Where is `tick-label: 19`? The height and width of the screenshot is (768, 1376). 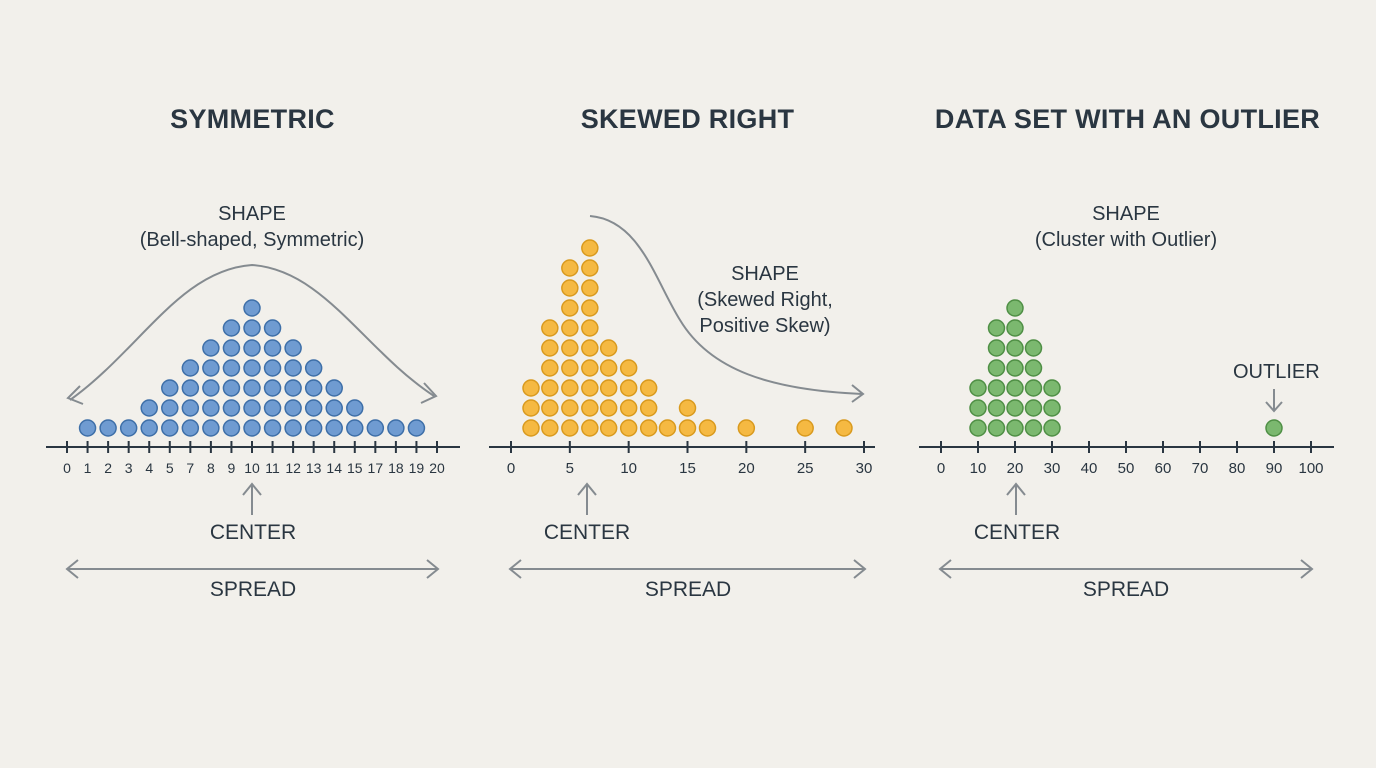 tick-label: 19 is located at coordinates (417, 468).